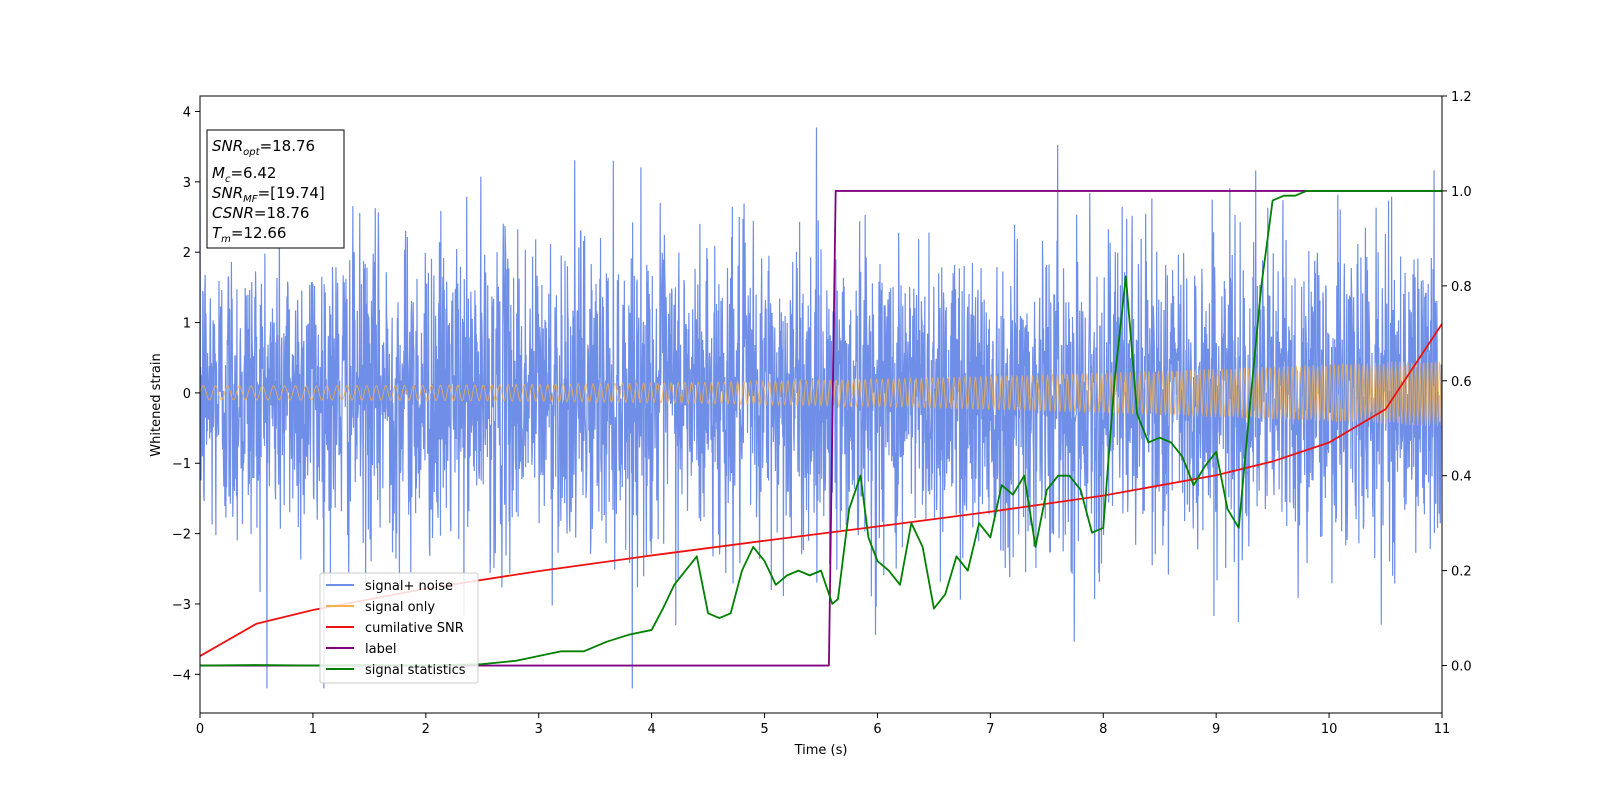 The height and width of the screenshot is (800, 1600). I want to click on y-tick-label: 0, so click(187, 394).